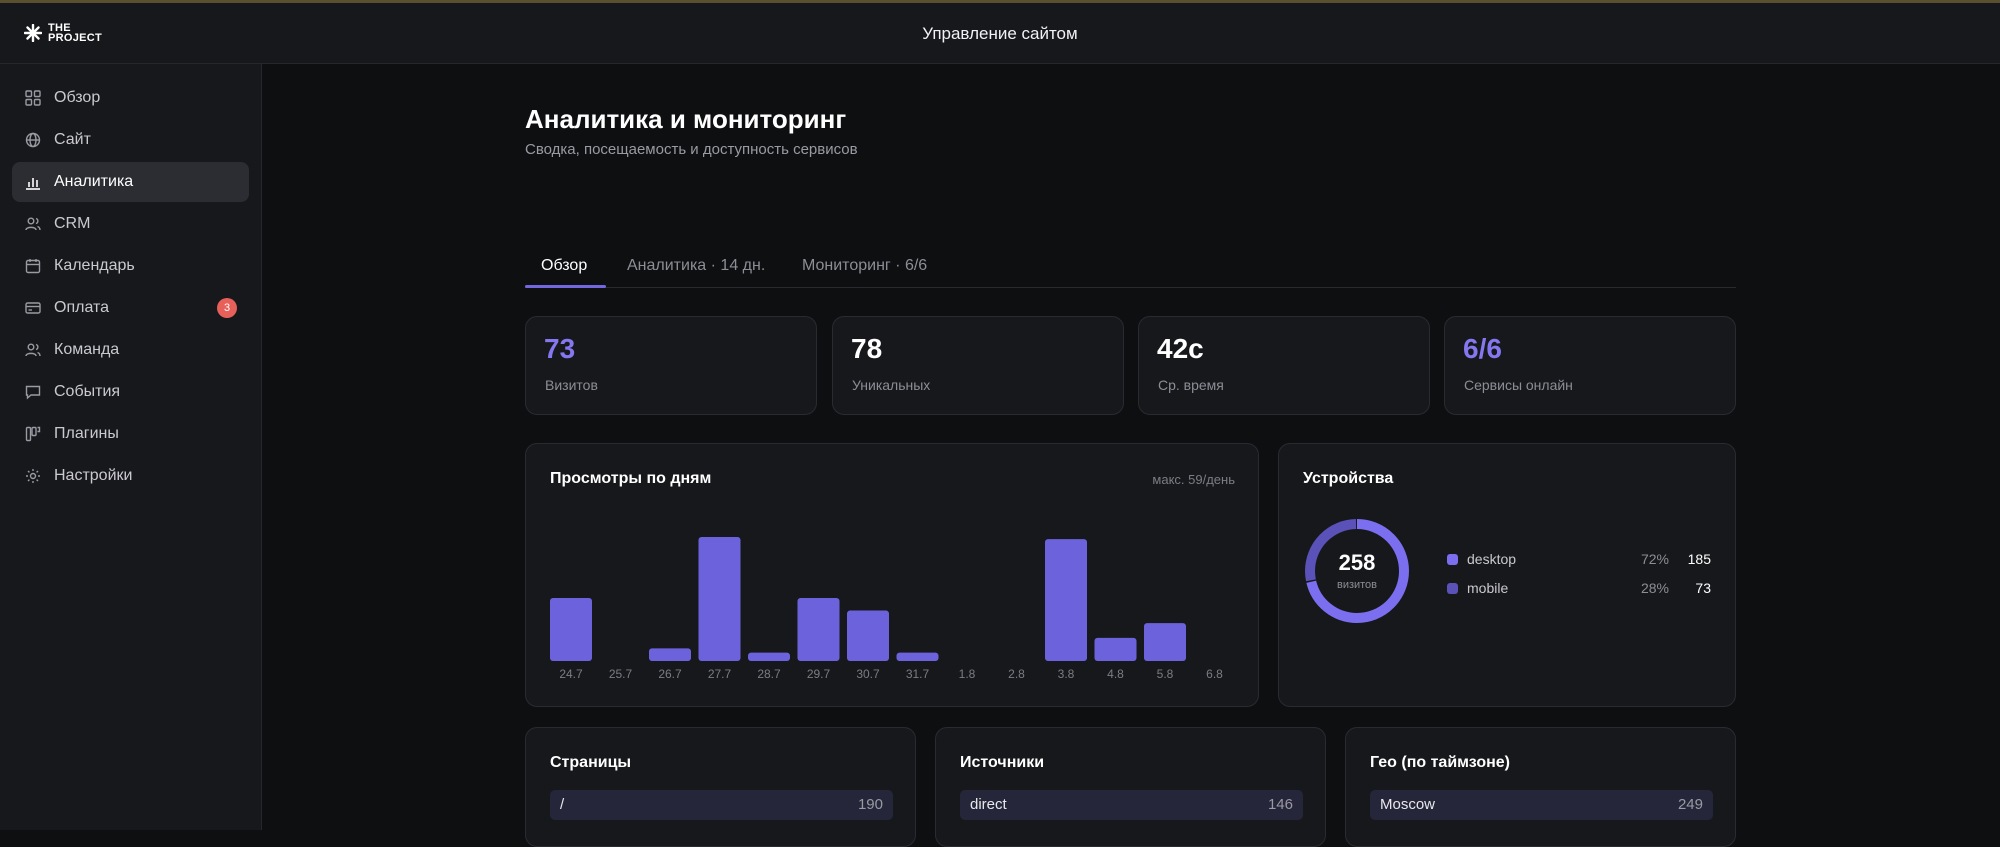 This screenshot has width=2000, height=847. What do you see at coordinates (1214, 674) in the screenshot?
I see `x-tick-label: 6.8` at bounding box center [1214, 674].